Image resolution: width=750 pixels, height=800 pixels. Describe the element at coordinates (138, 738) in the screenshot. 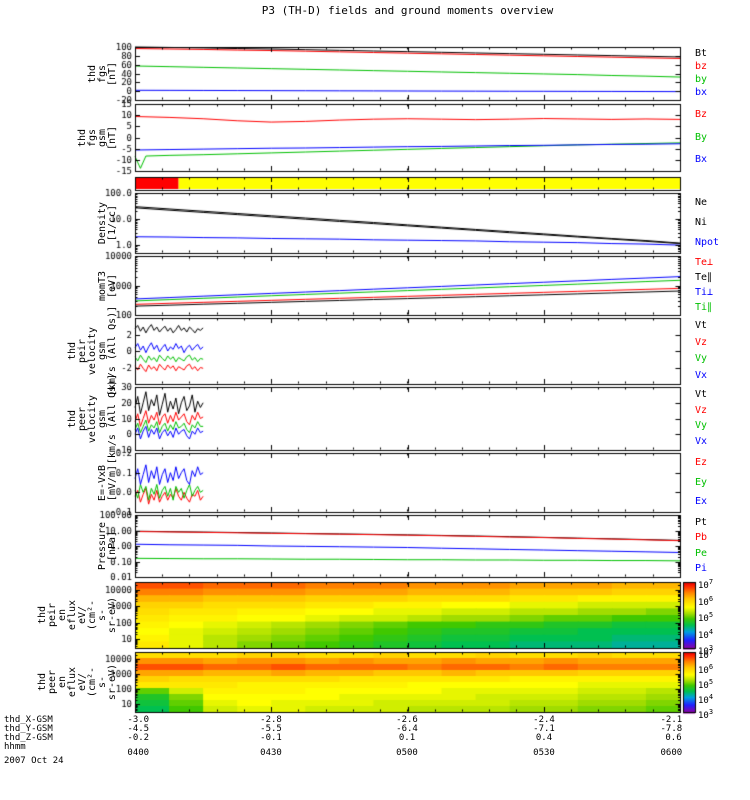

I see `footer-value: -0.2` at that location.